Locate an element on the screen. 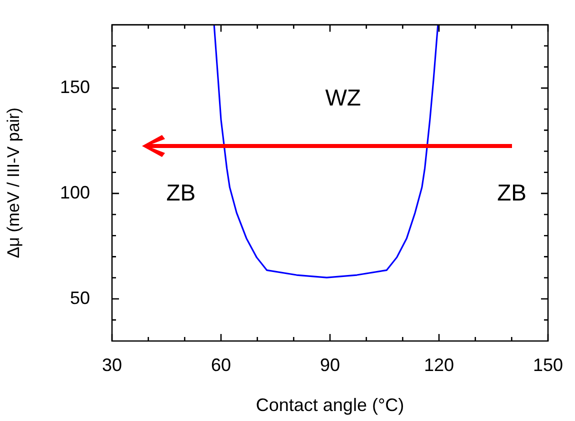 This screenshot has height=421, width=575. y-tick-label: 150 is located at coordinates (75, 87).